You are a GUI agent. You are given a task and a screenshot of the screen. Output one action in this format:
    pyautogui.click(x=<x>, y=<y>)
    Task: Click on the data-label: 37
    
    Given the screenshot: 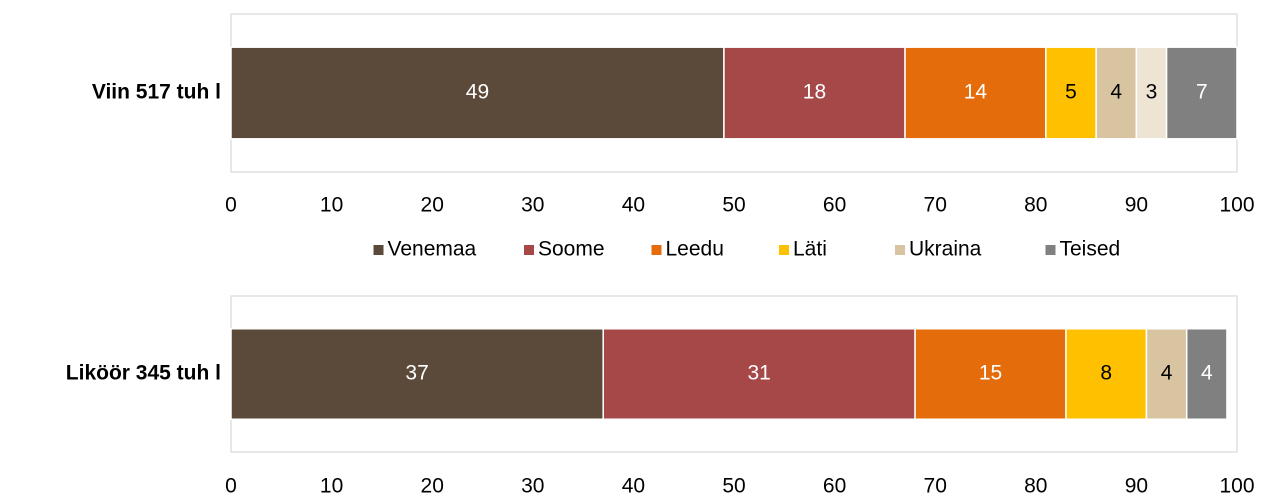 What is the action you would take?
    pyautogui.click(x=416, y=373)
    